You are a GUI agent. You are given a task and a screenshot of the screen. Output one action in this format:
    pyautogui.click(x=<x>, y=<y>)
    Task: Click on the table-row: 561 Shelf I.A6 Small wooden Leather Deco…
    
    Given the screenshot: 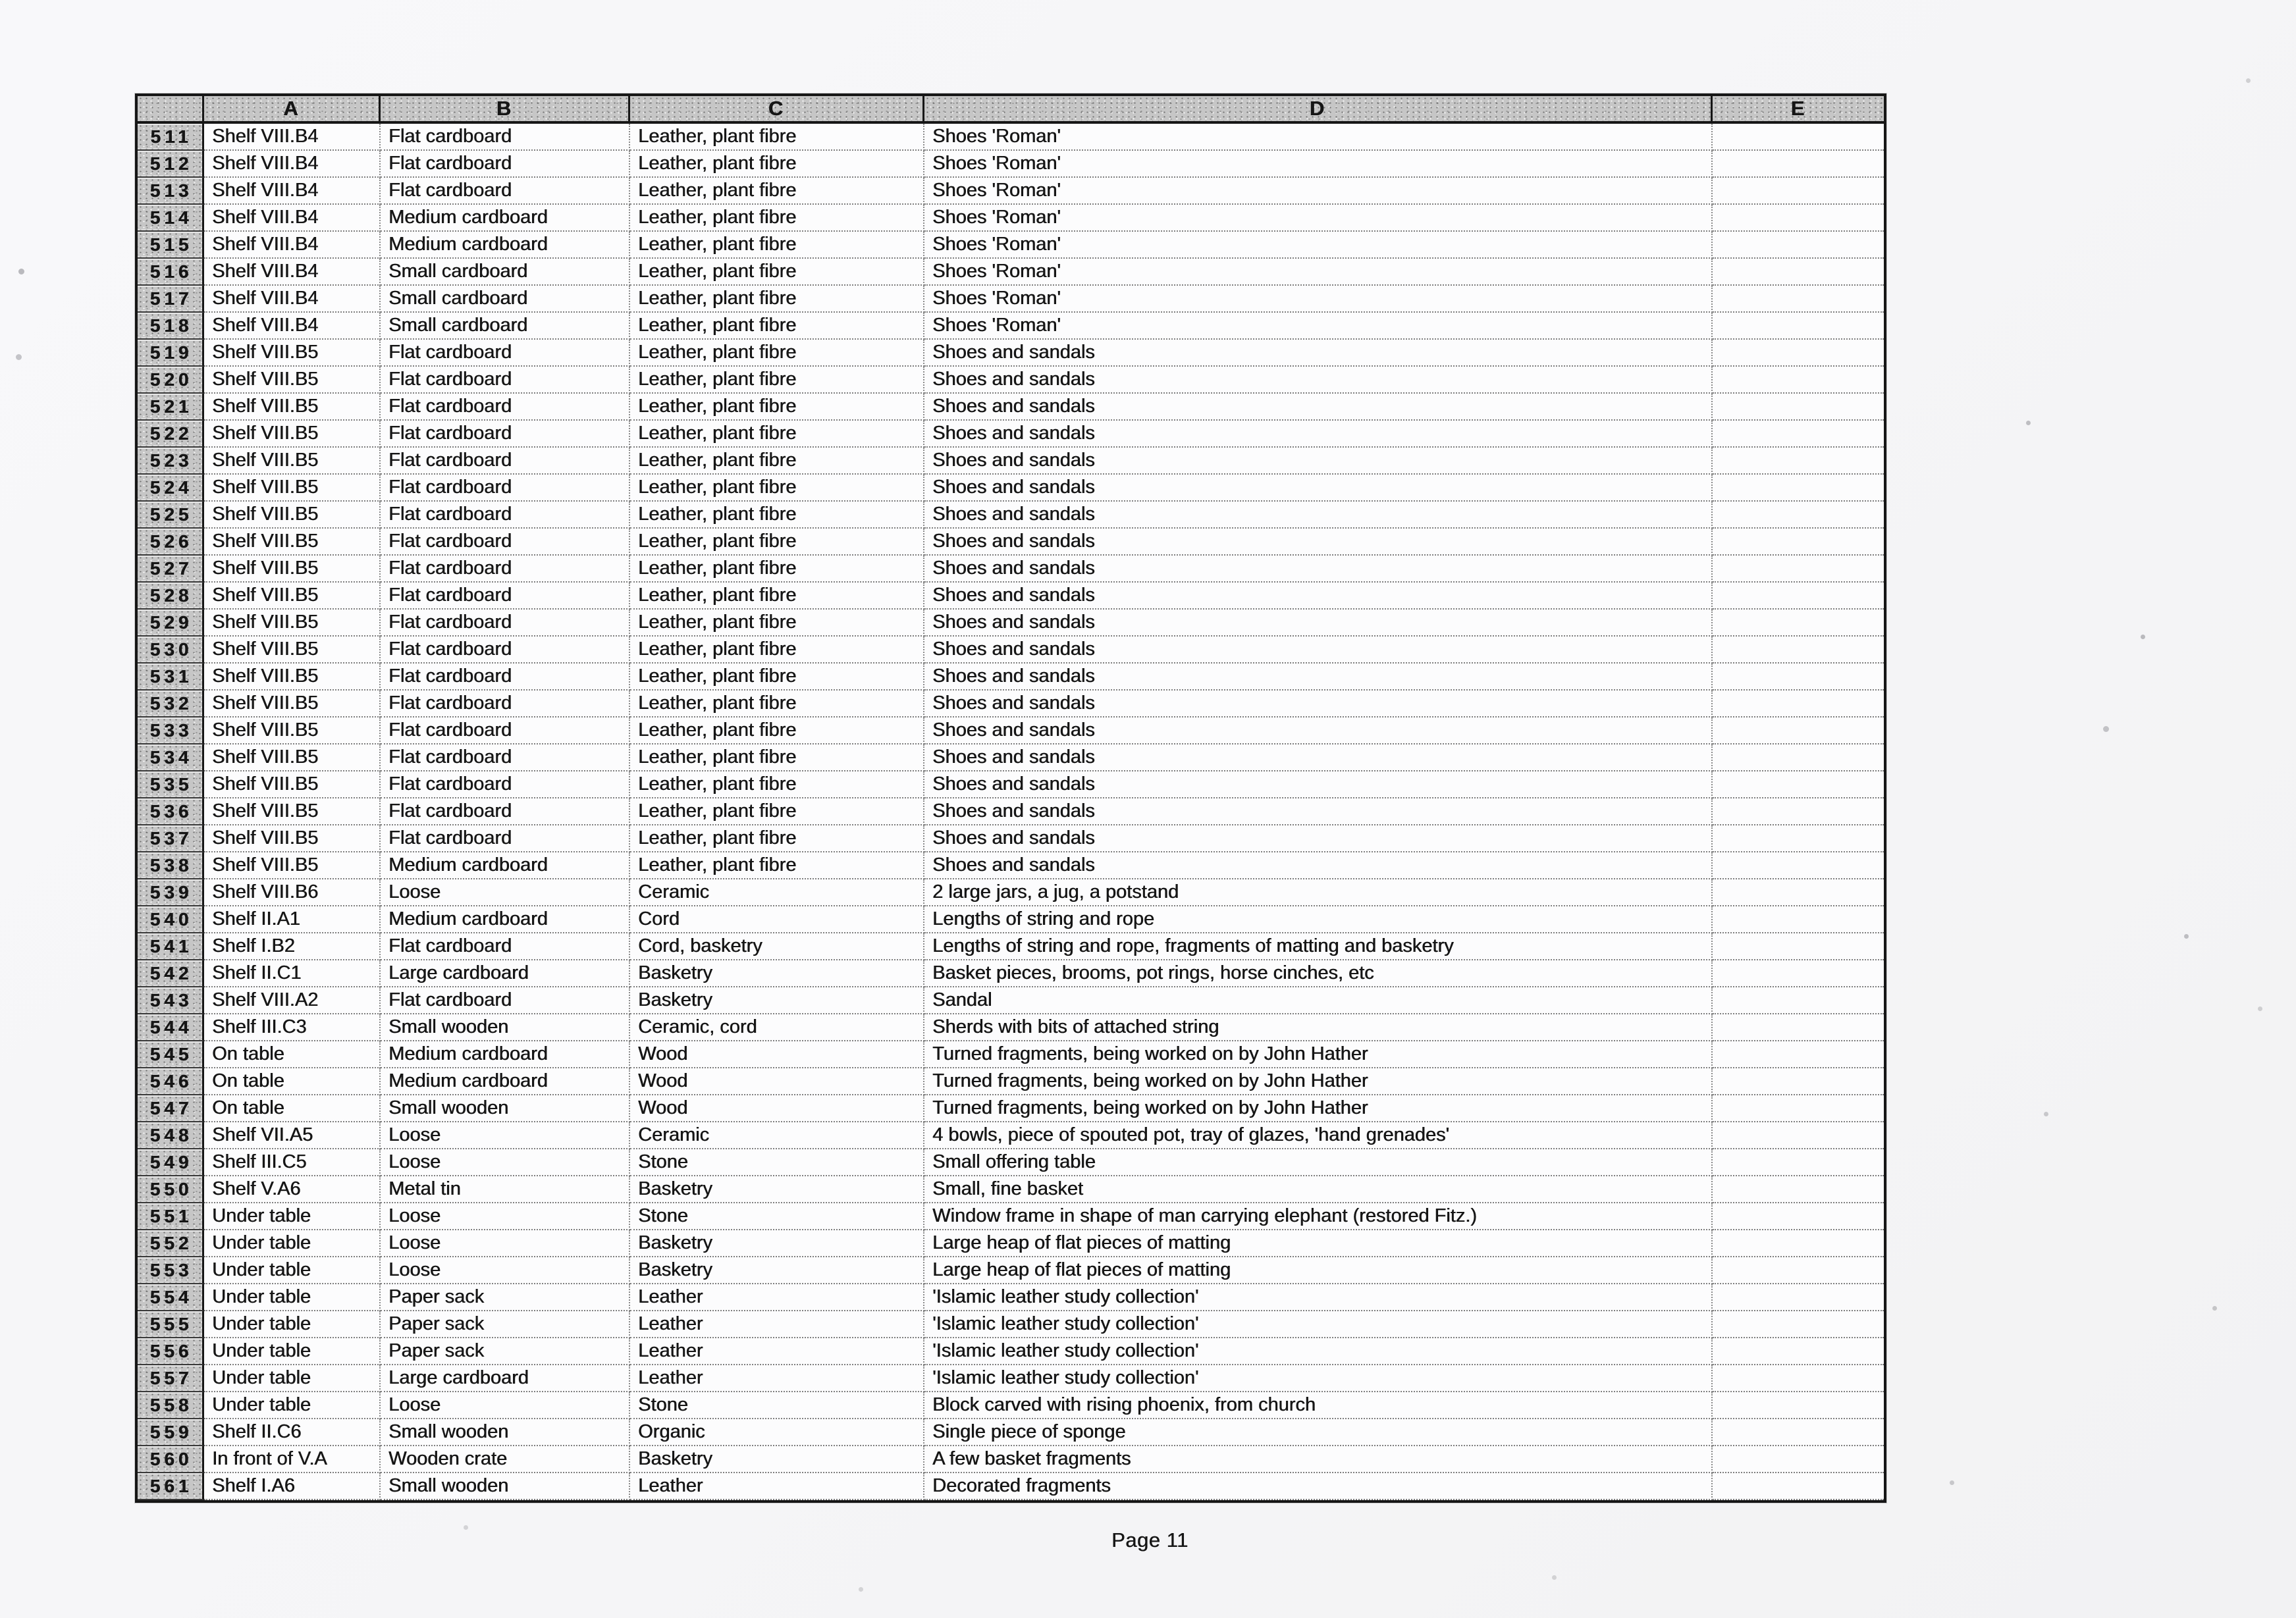 What is the action you would take?
    pyautogui.click(x=1011, y=1486)
    